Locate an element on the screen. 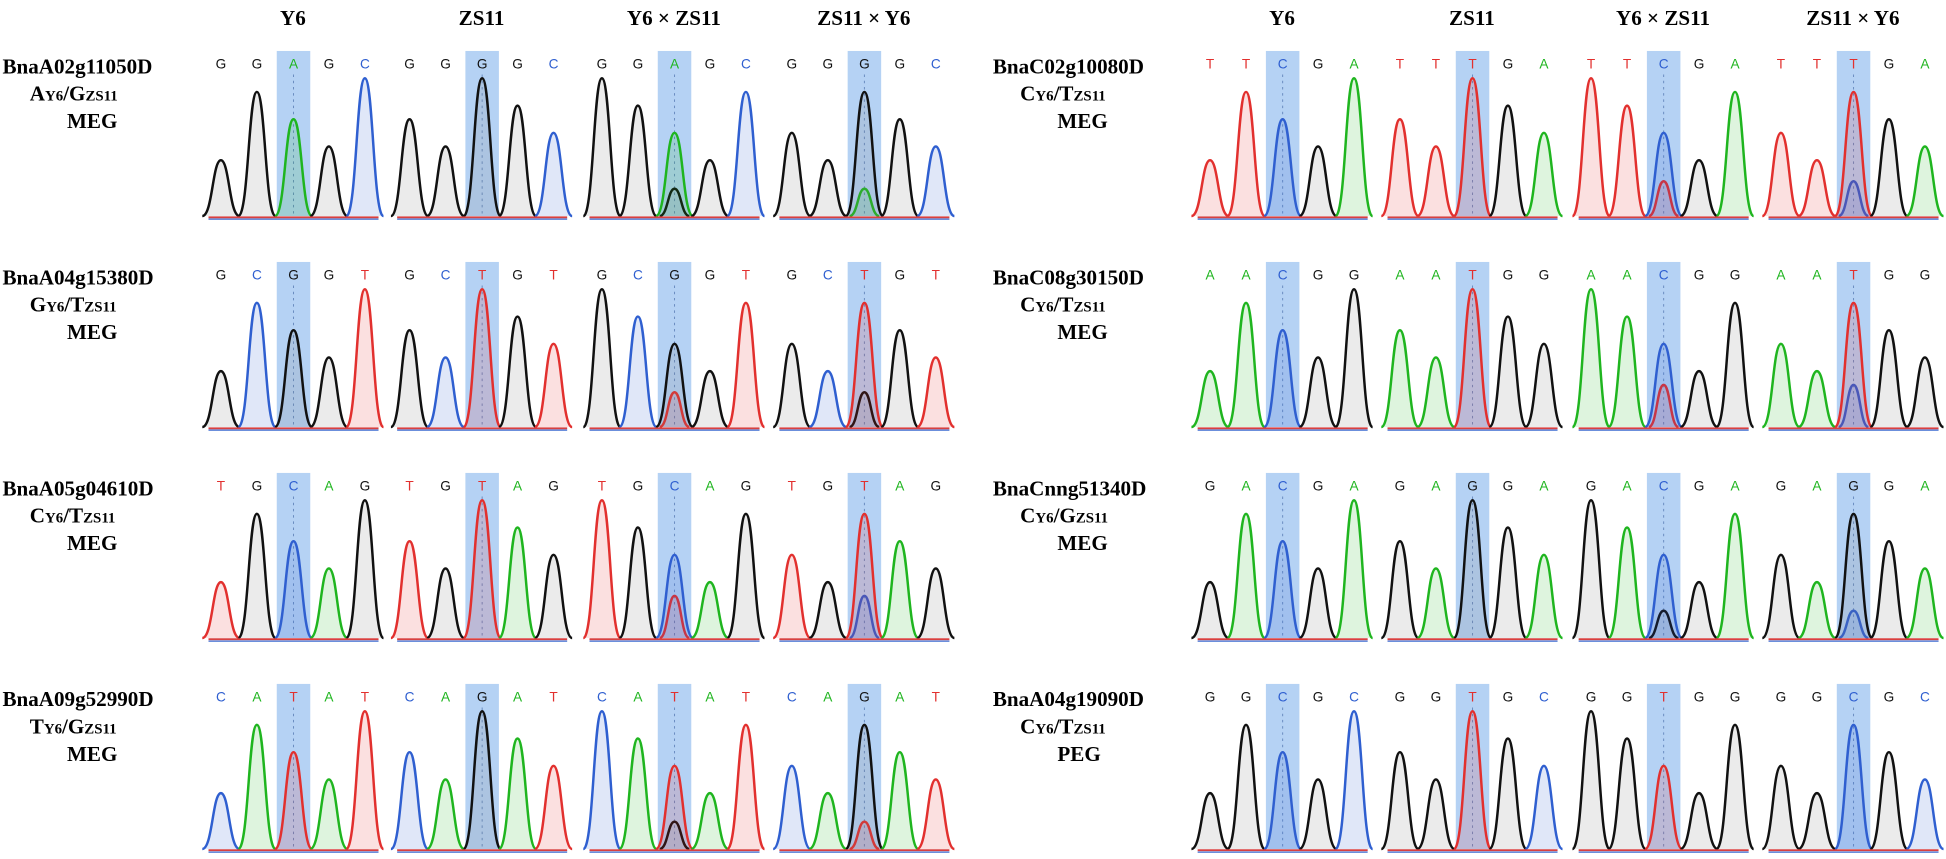 The width and height of the screenshot is (1946, 859). gene-name: BnaC02g10080D is located at coordinates (1068, 66).